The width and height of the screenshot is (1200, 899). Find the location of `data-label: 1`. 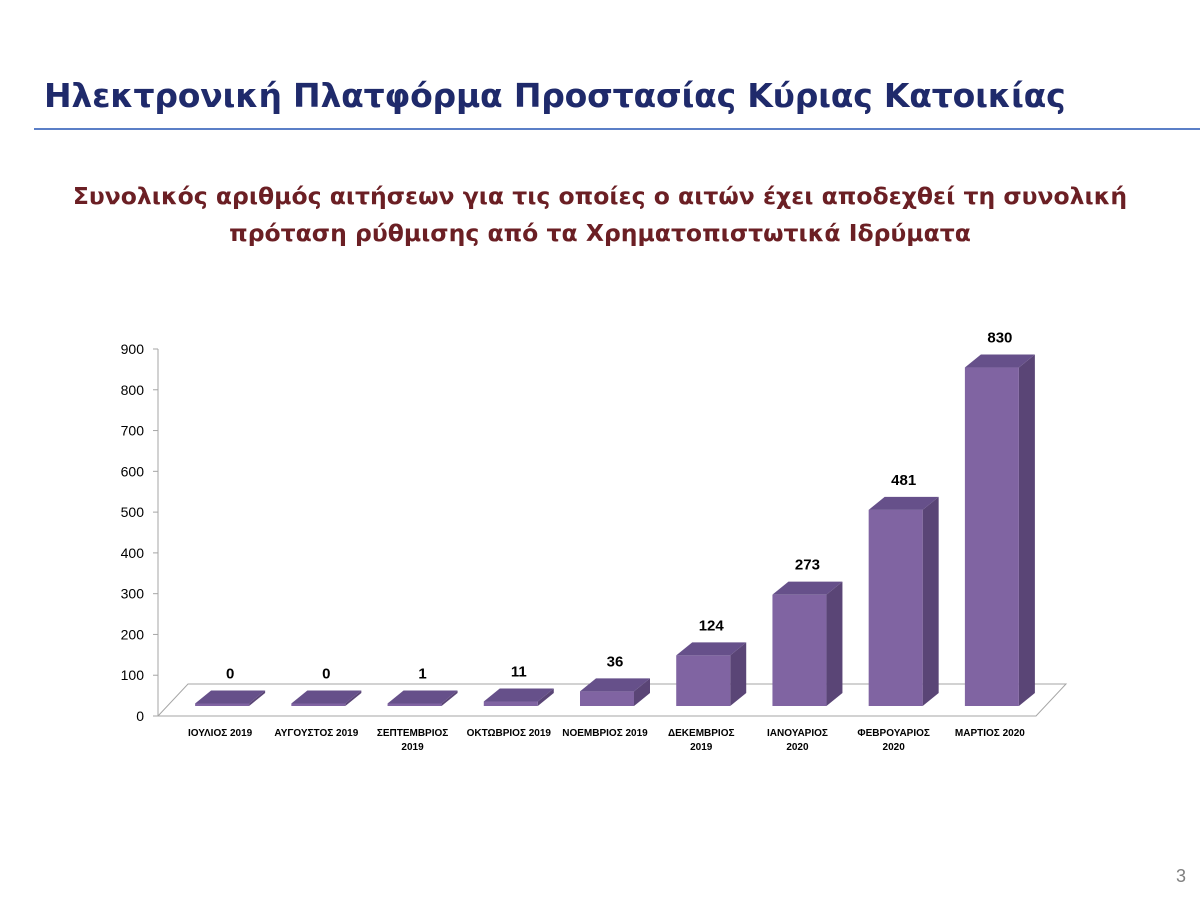

data-label: 1 is located at coordinates (422, 674).